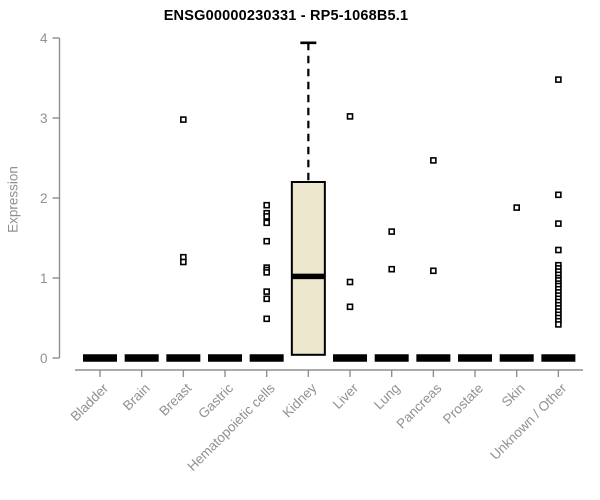 The image size is (600, 500). Describe the element at coordinates (350, 358) in the screenshot. I see `zero-box-liver` at that location.